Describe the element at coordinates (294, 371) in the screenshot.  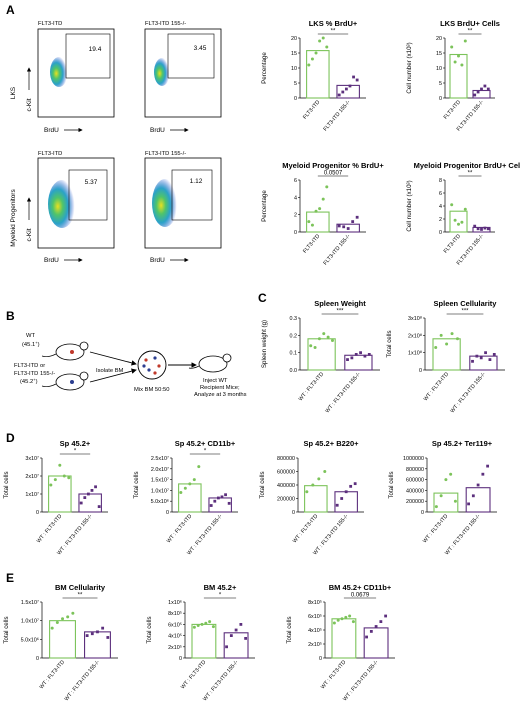
I see `y-tick-label: 0.0` at that location.